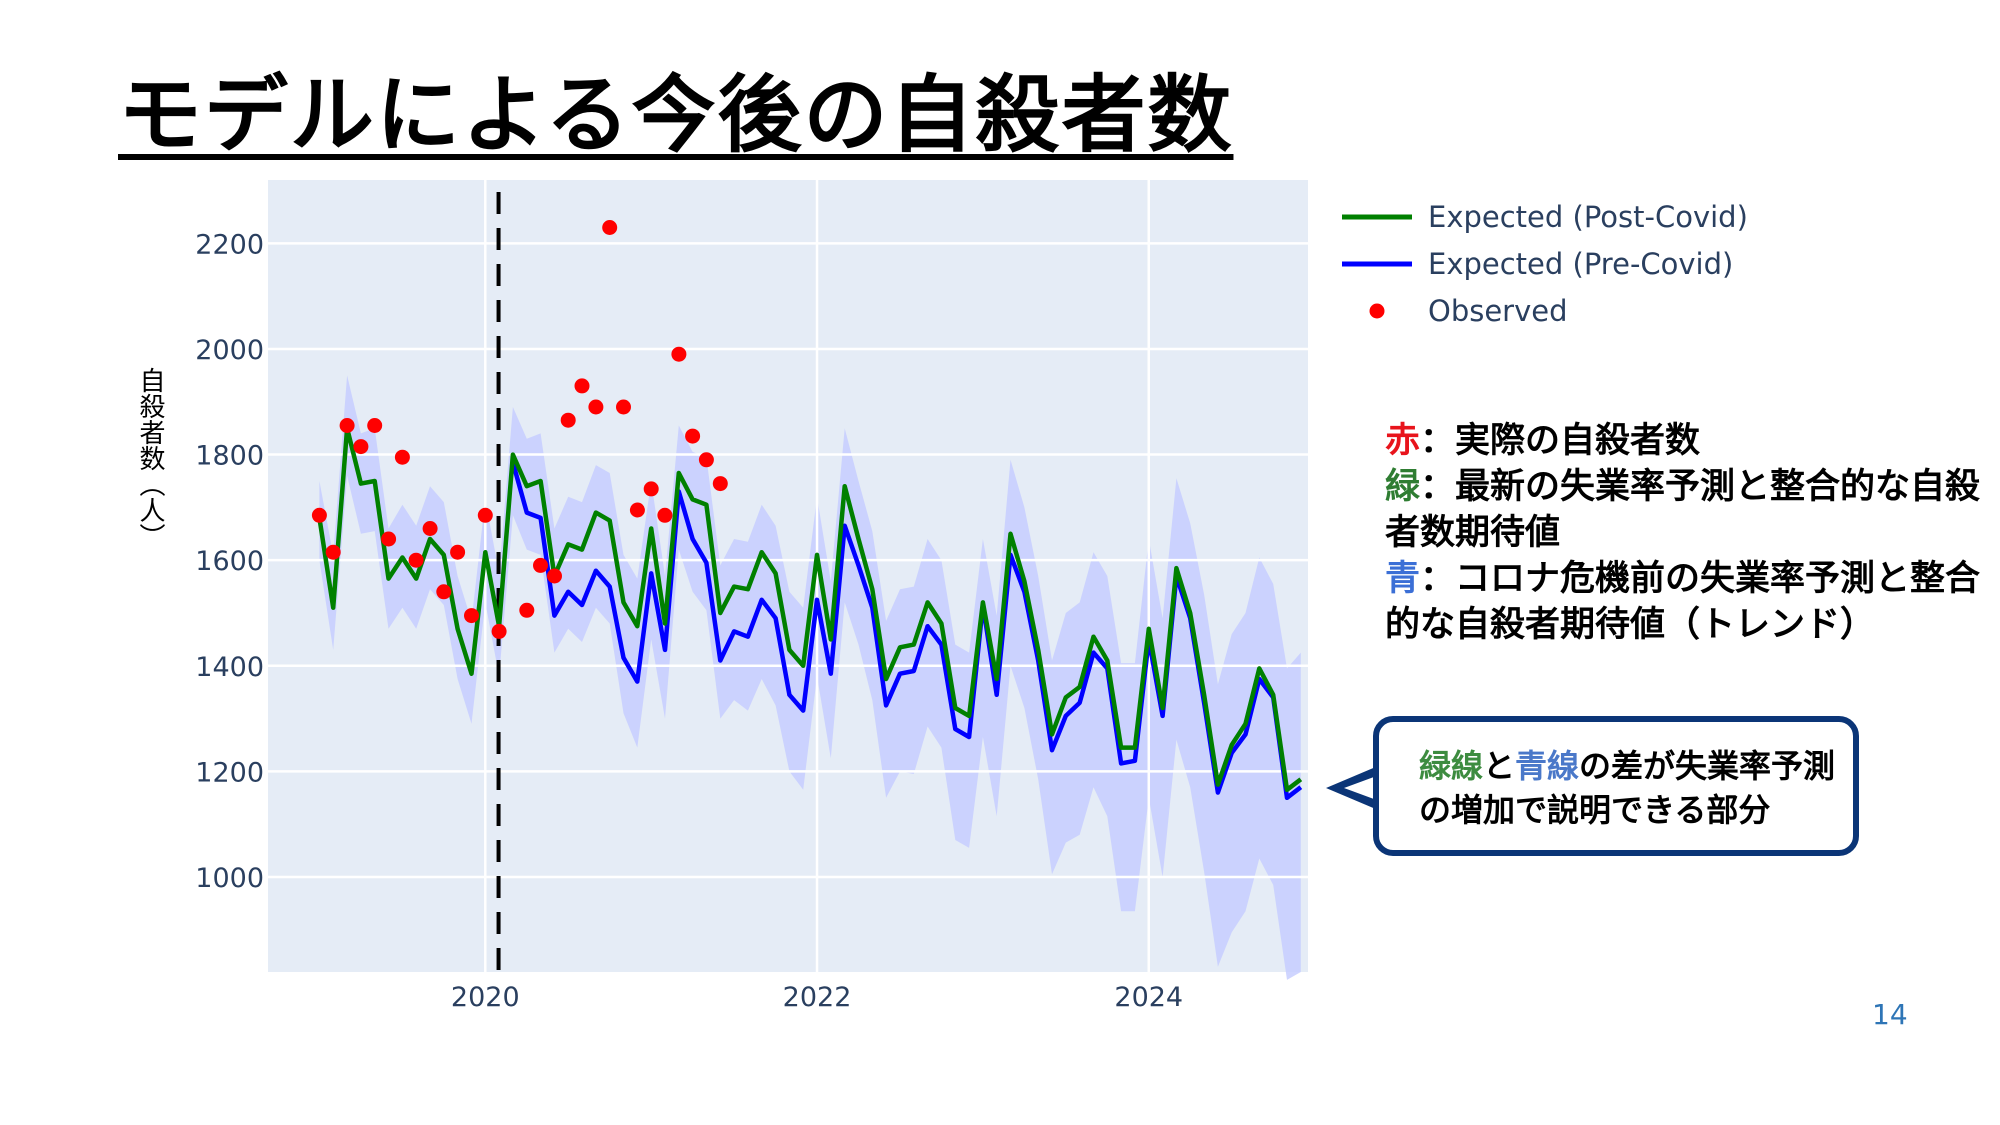 This screenshot has width=2000, height=1125. I want to click on slide-title: モデルによる今後の自殺者数, so click(676, 115).